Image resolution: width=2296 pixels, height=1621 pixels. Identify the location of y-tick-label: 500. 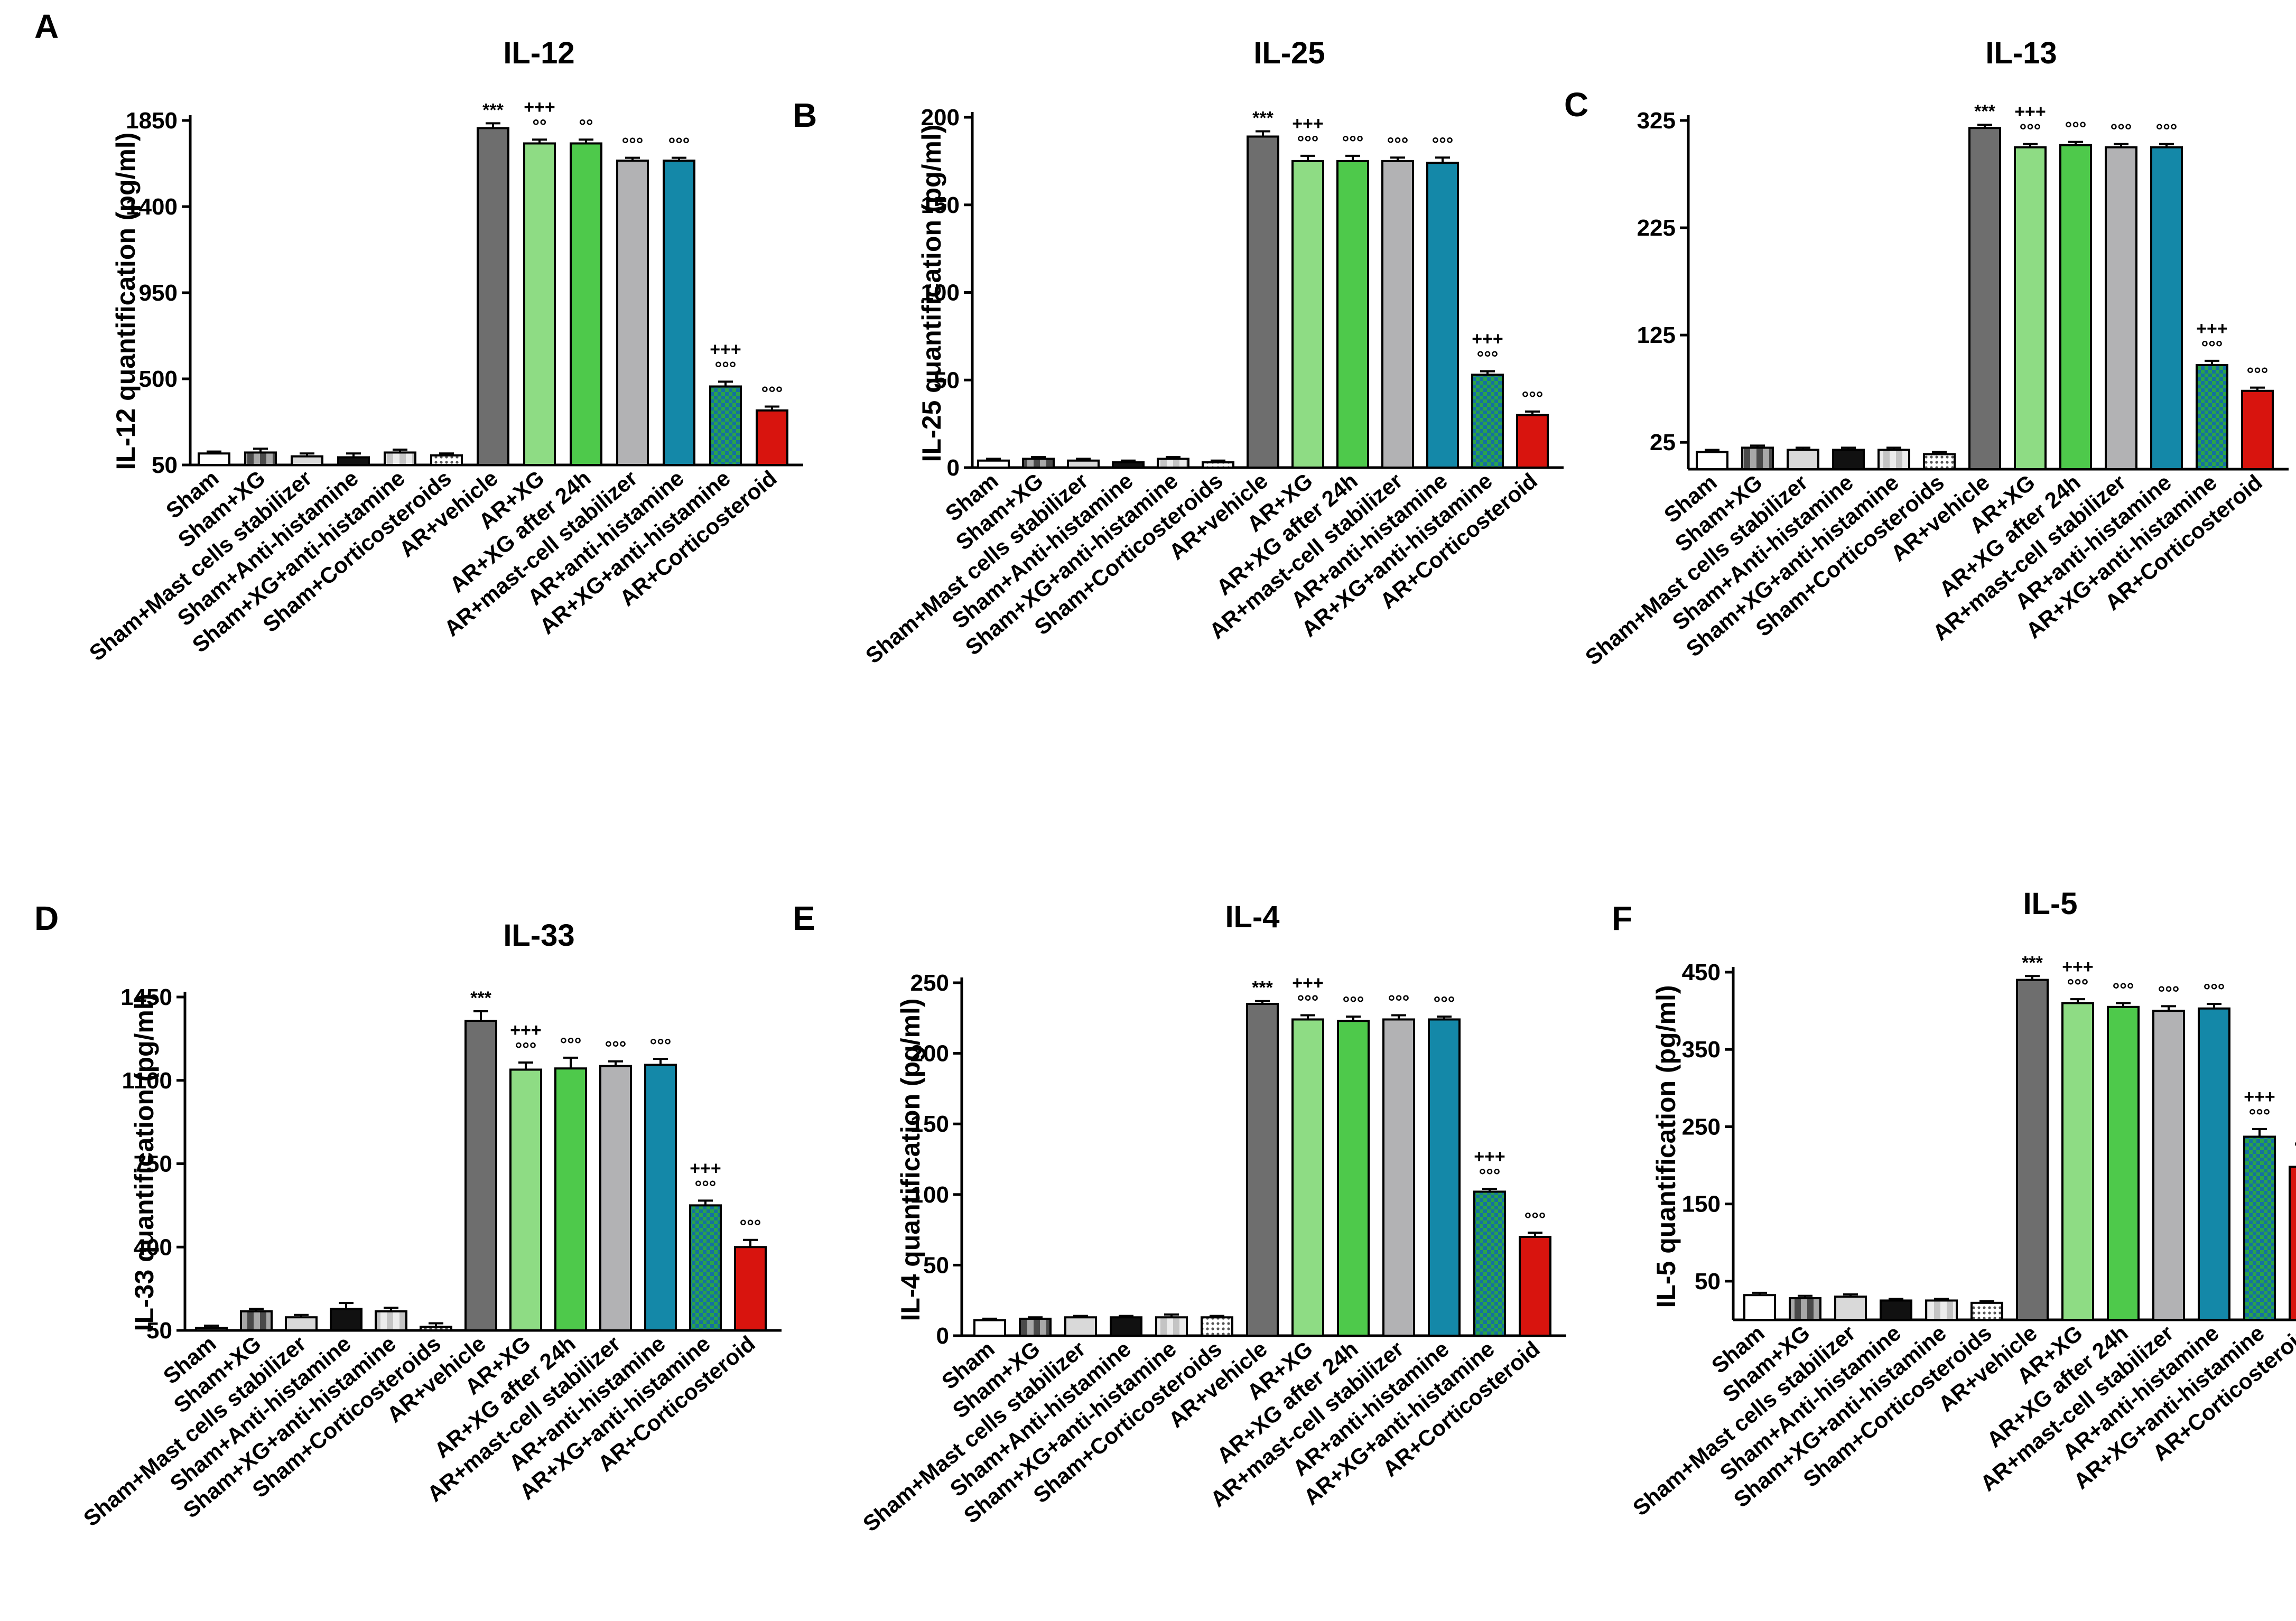
(158, 379).